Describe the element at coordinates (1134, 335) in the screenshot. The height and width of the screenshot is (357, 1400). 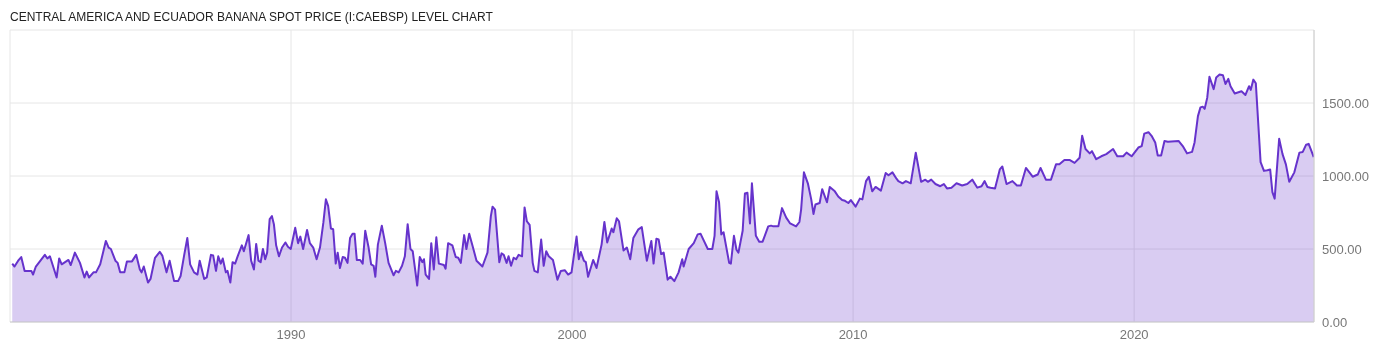
I see `x-tick-label: 2020` at that location.